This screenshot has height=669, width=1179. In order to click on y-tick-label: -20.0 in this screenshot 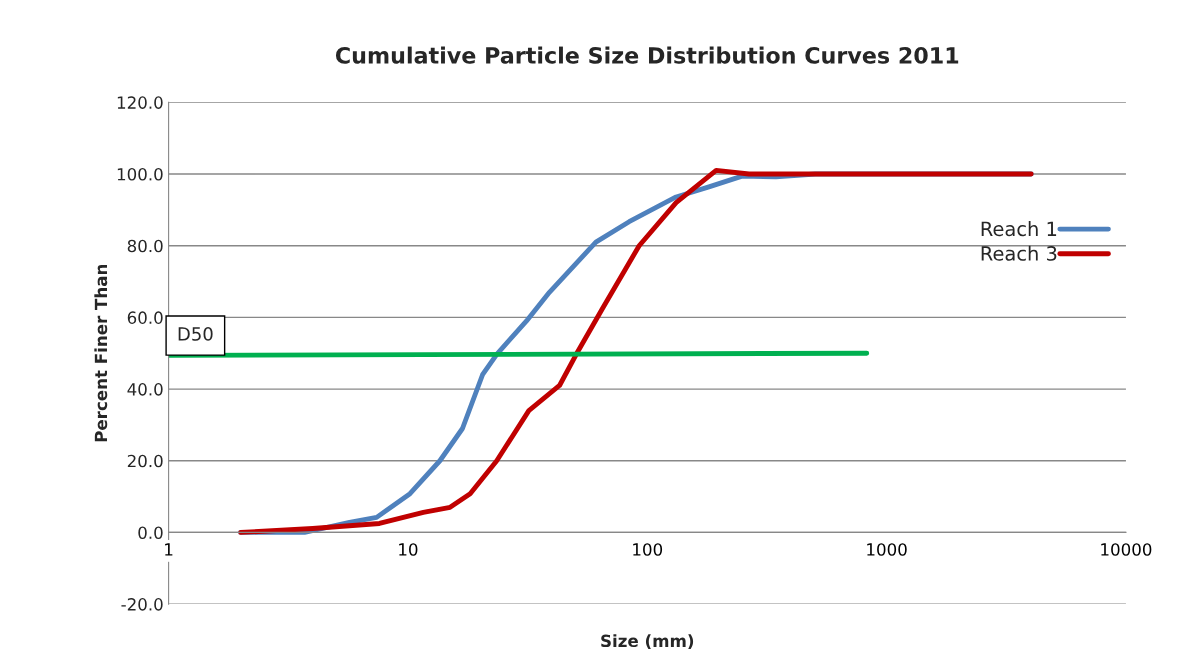, I will do `click(142, 604)`.